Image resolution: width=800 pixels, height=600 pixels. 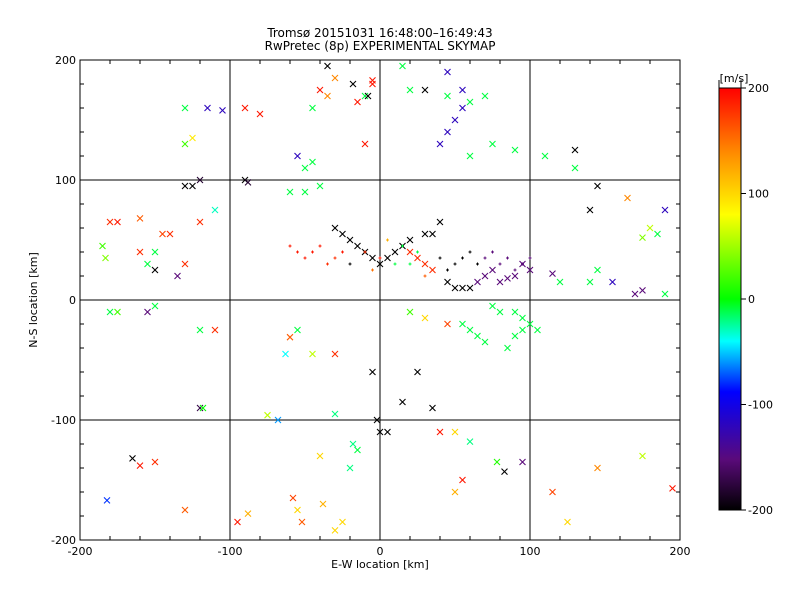 What do you see at coordinates (72, 300) in the screenshot?
I see `y-tick-label: 0` at bounding box center [72, 300].